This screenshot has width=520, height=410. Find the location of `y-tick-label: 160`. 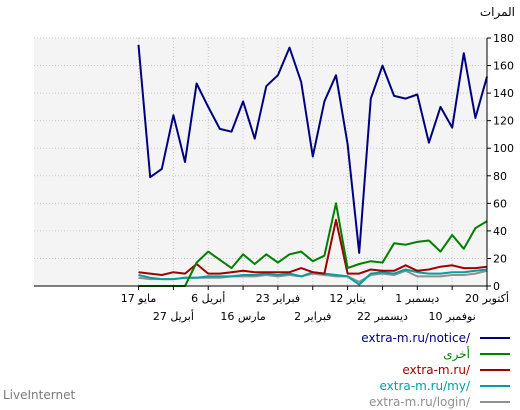

y-tick-label: 160 is located at coordinates (503, 66).